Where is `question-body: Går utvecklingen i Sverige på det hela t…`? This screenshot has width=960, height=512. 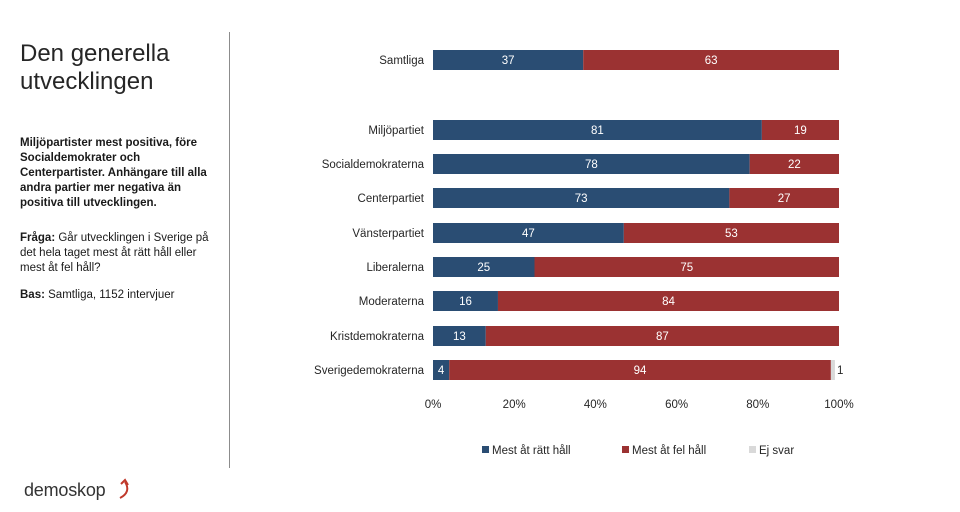
question-body: Går utvecklingen i Sverige på det hela t… is located at coordinates (114, 253).